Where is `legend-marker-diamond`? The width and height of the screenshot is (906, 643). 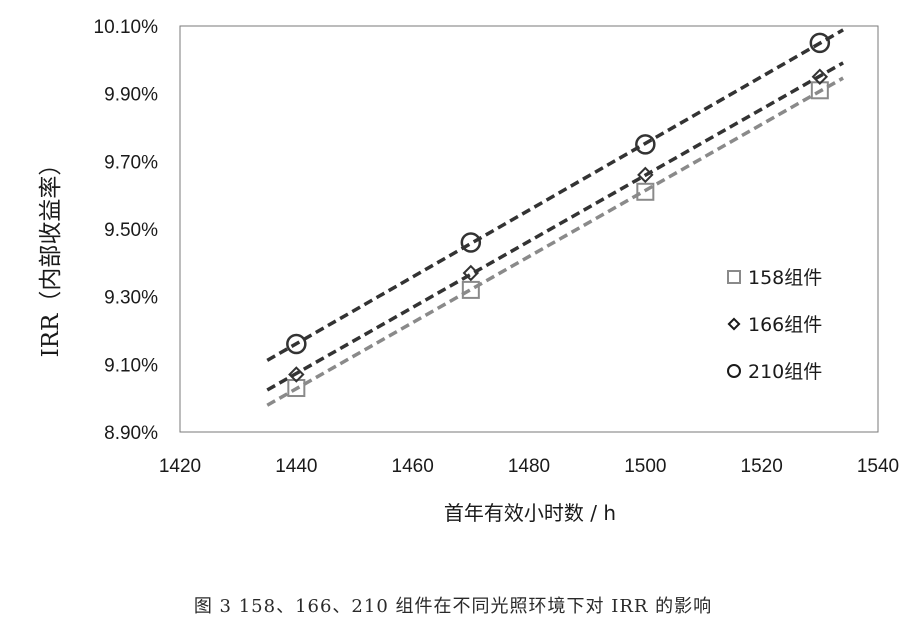
legend-marker-diamond is located at coordinates (734, 324).